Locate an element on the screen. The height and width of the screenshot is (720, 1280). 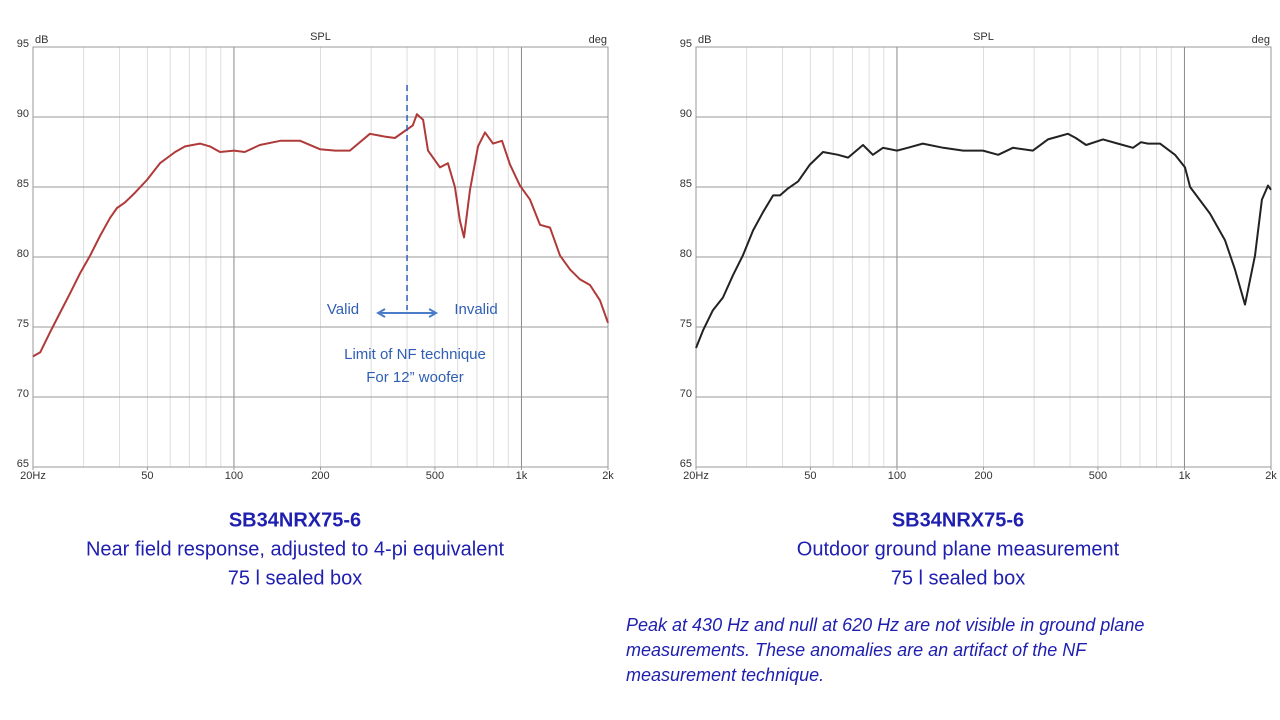
annotation: Limit of NF technique is located at coordinates (415, 354).